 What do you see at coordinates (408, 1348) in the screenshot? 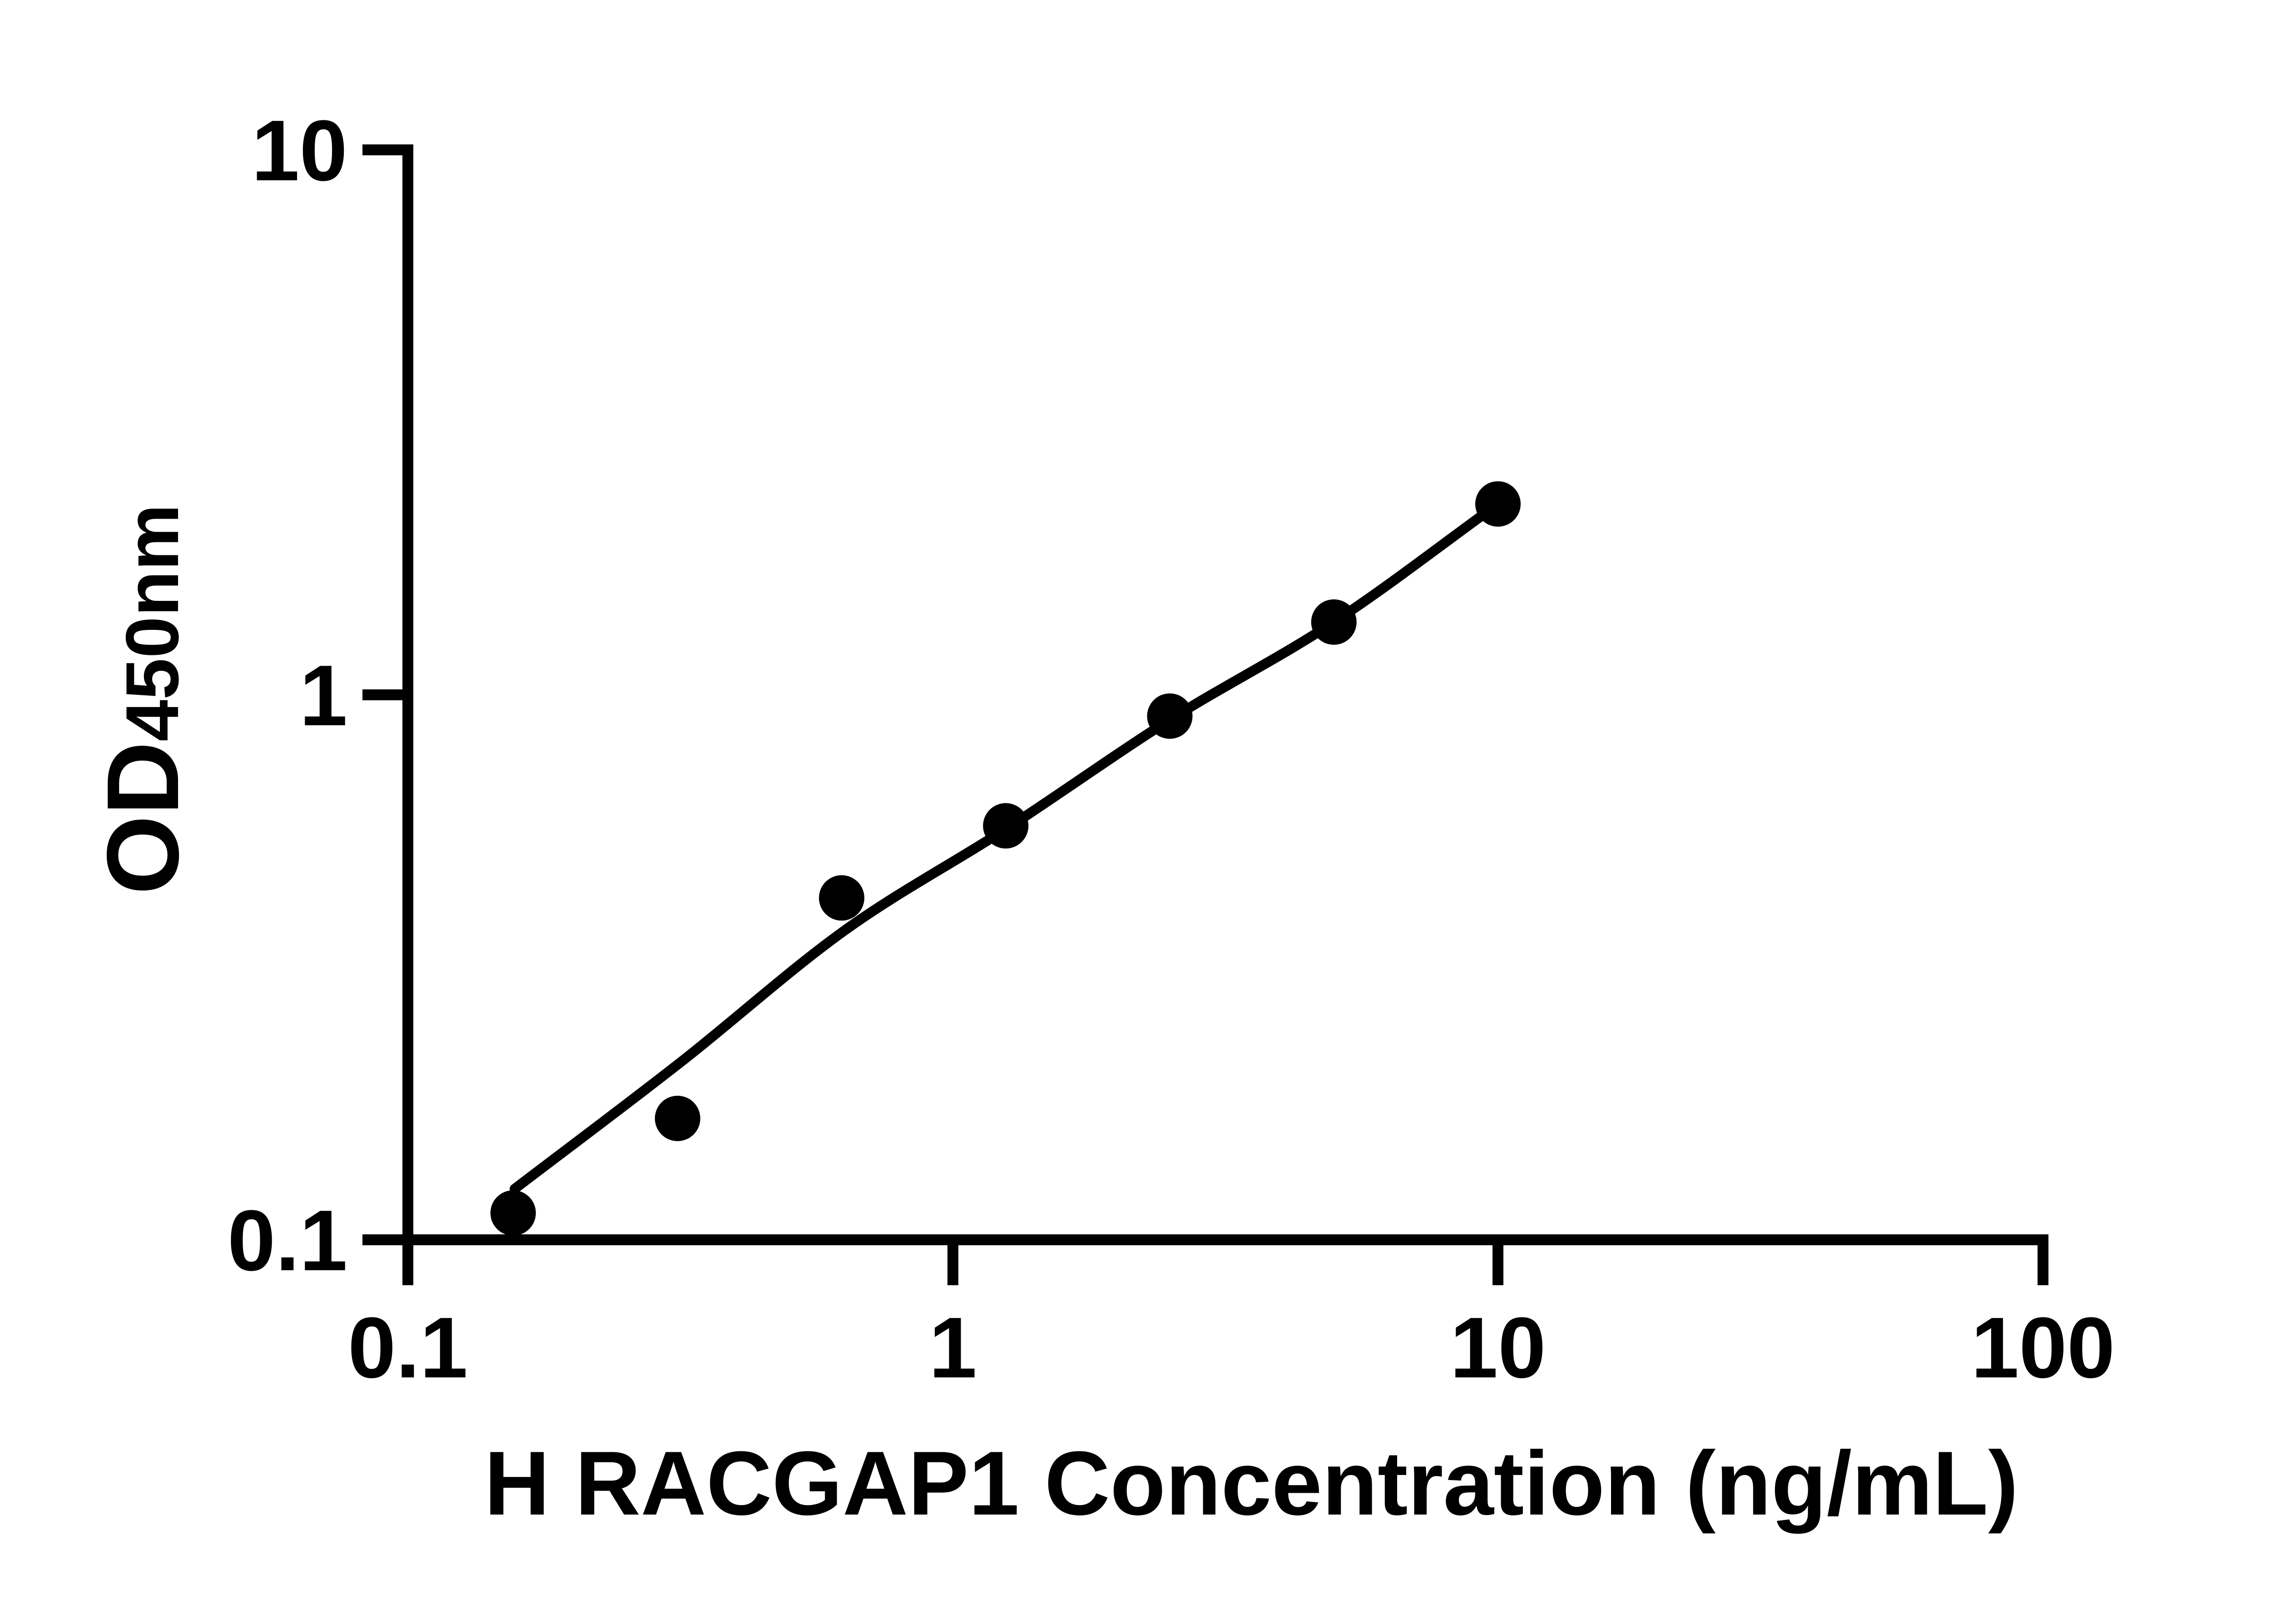
I see `x-tick-label: 0.1` at bounding box center [408, 1348].